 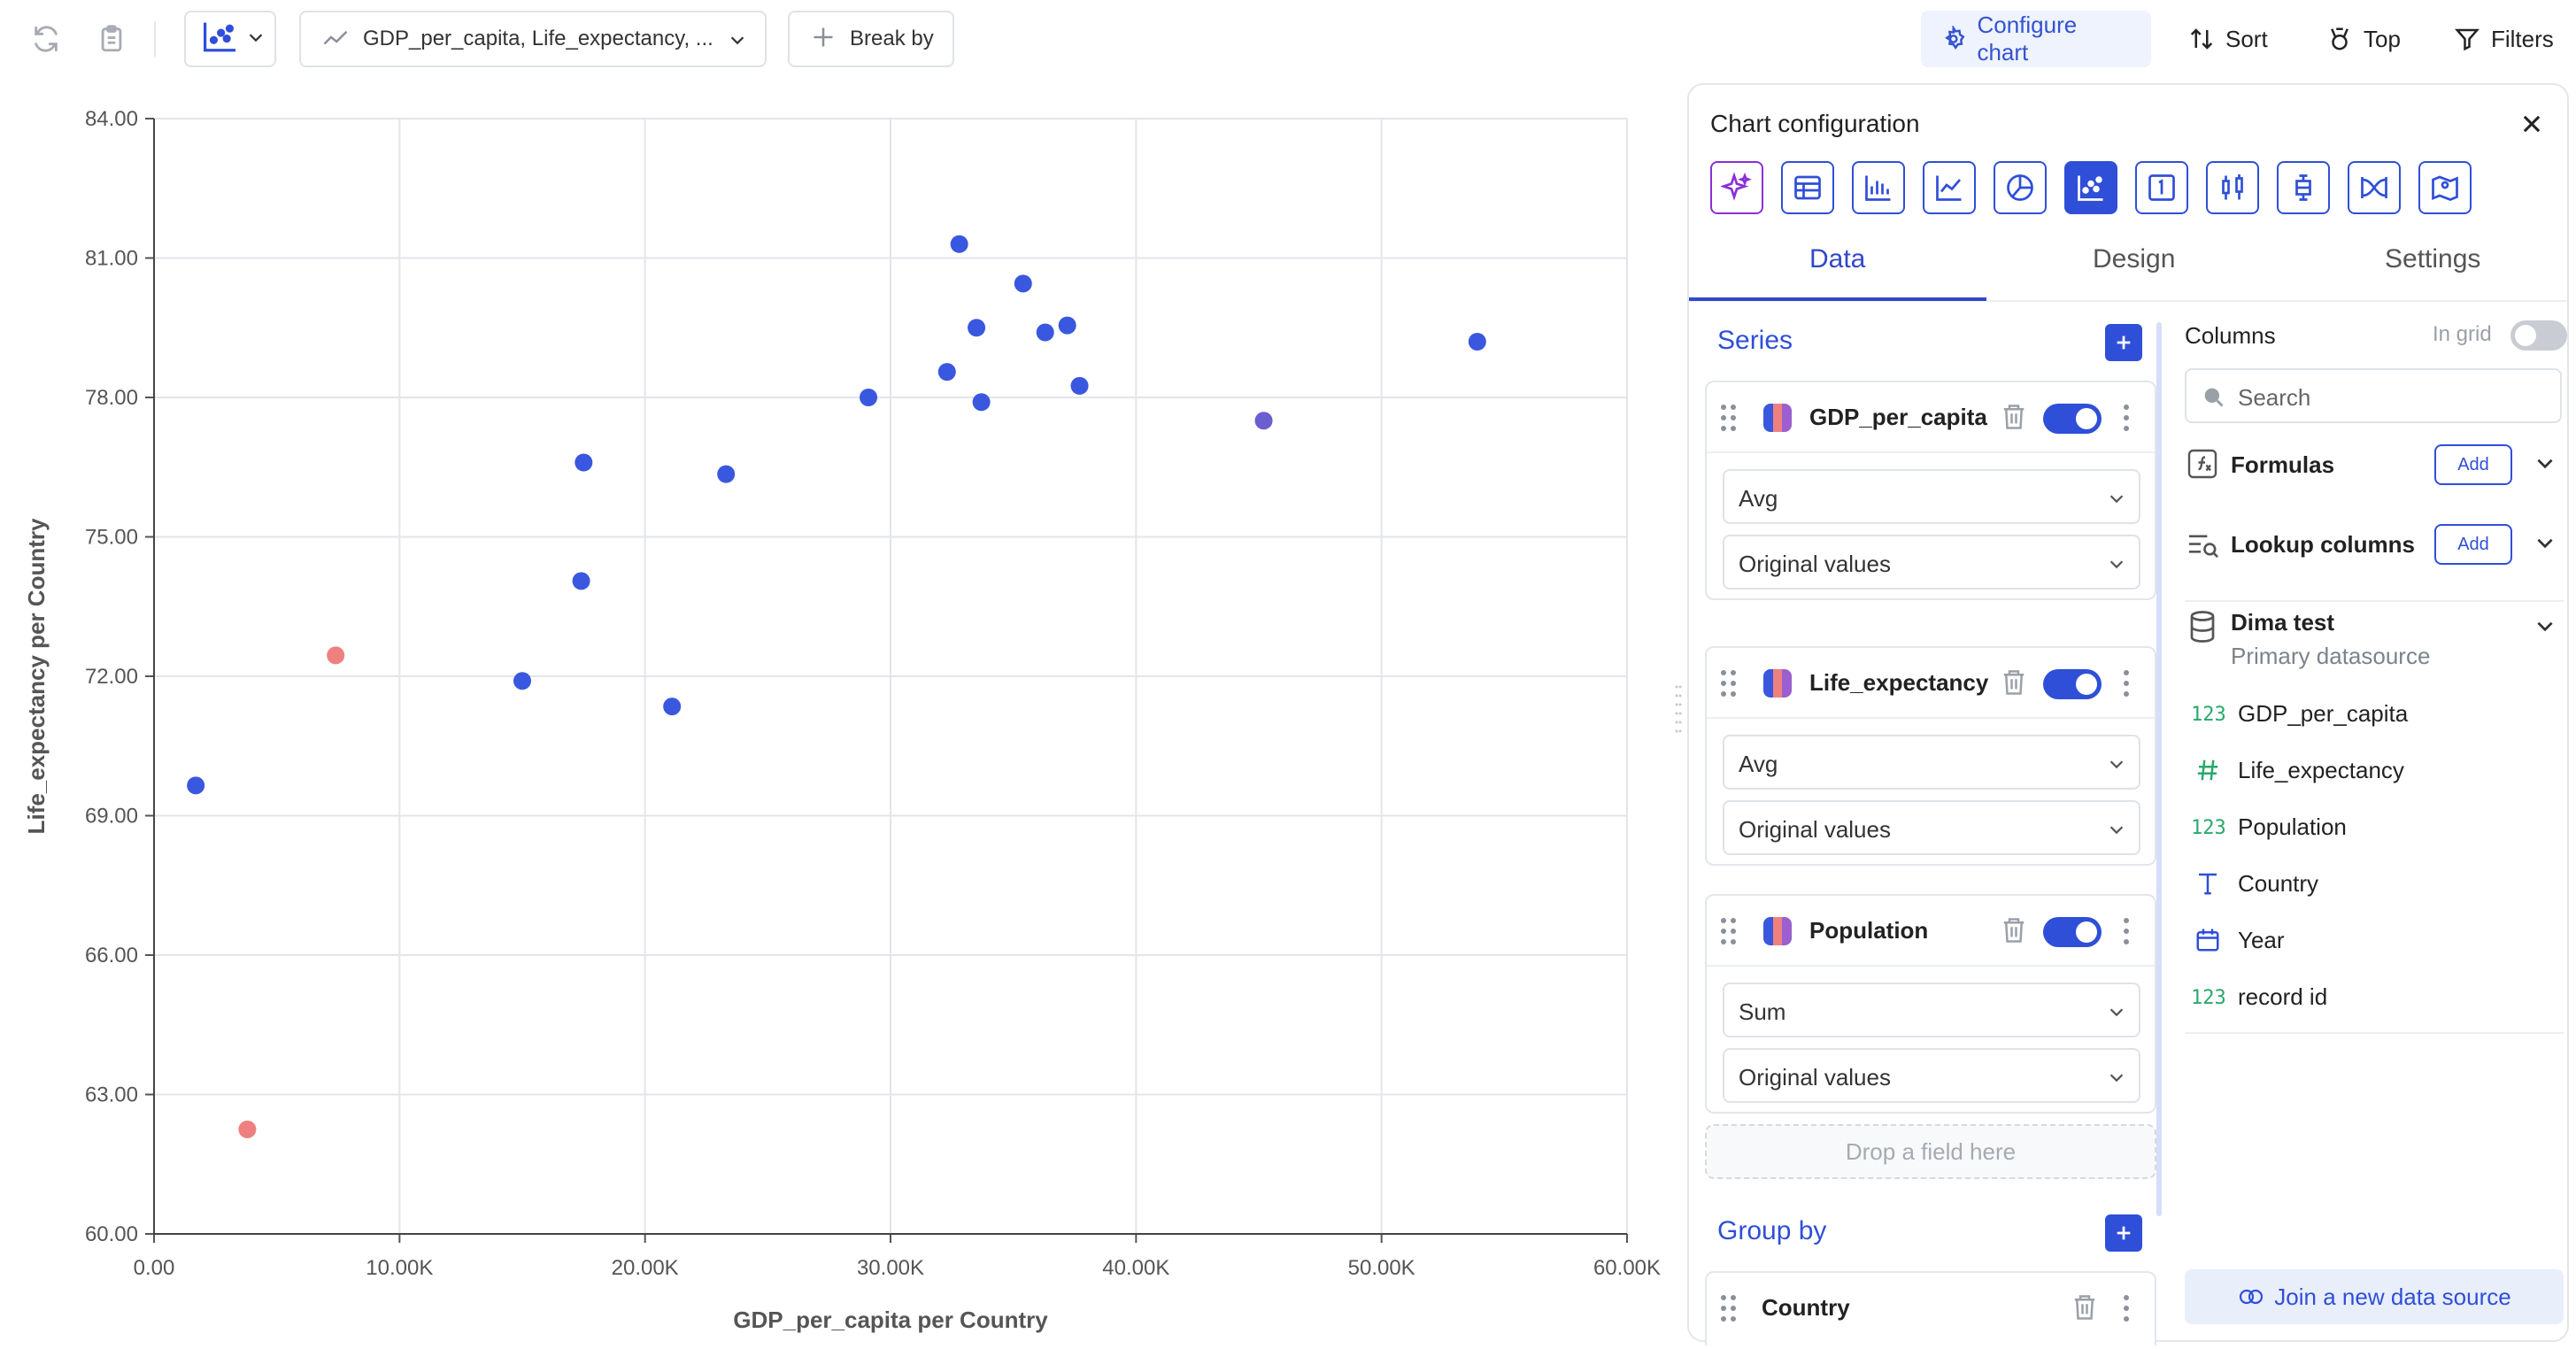 What do you see at coordinates (2504, 39) in the screenshot?
I see `filters-button: Filters` at bounding box center [2504, 39].